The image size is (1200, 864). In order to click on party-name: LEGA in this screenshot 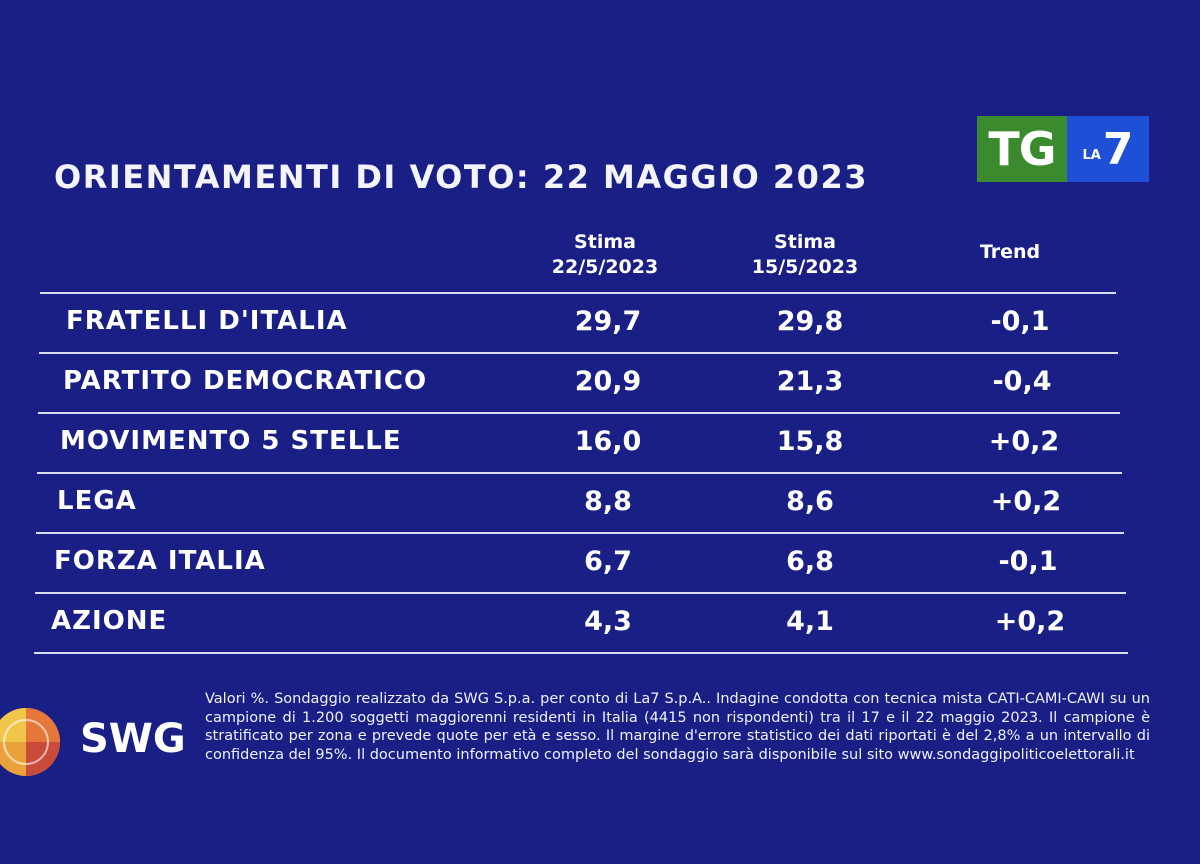, I will do `click(97, 501)`.